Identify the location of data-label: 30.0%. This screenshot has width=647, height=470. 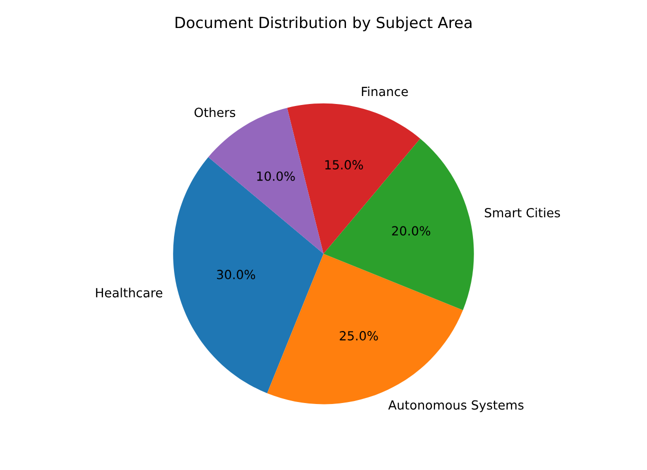
(236, 275).